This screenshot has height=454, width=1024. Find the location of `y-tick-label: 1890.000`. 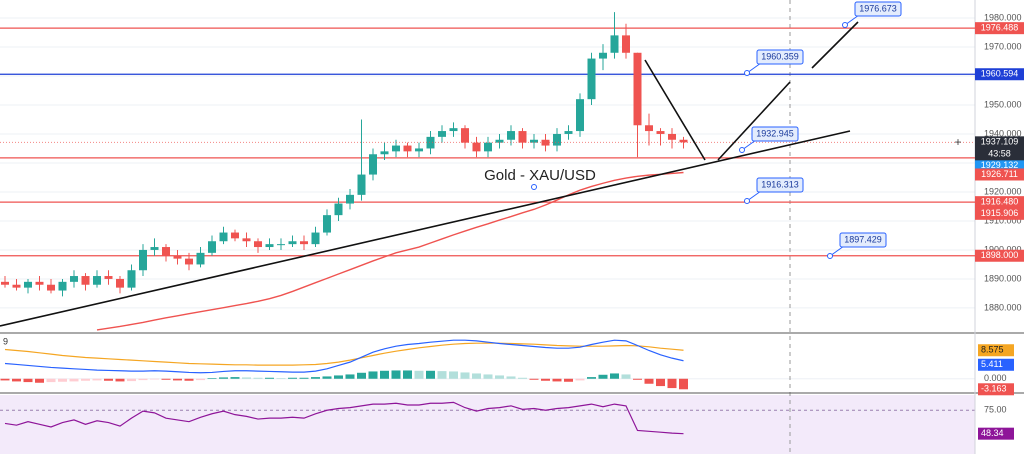

y-tick-label: 1890.000 is located at coordinates (1003, 278).